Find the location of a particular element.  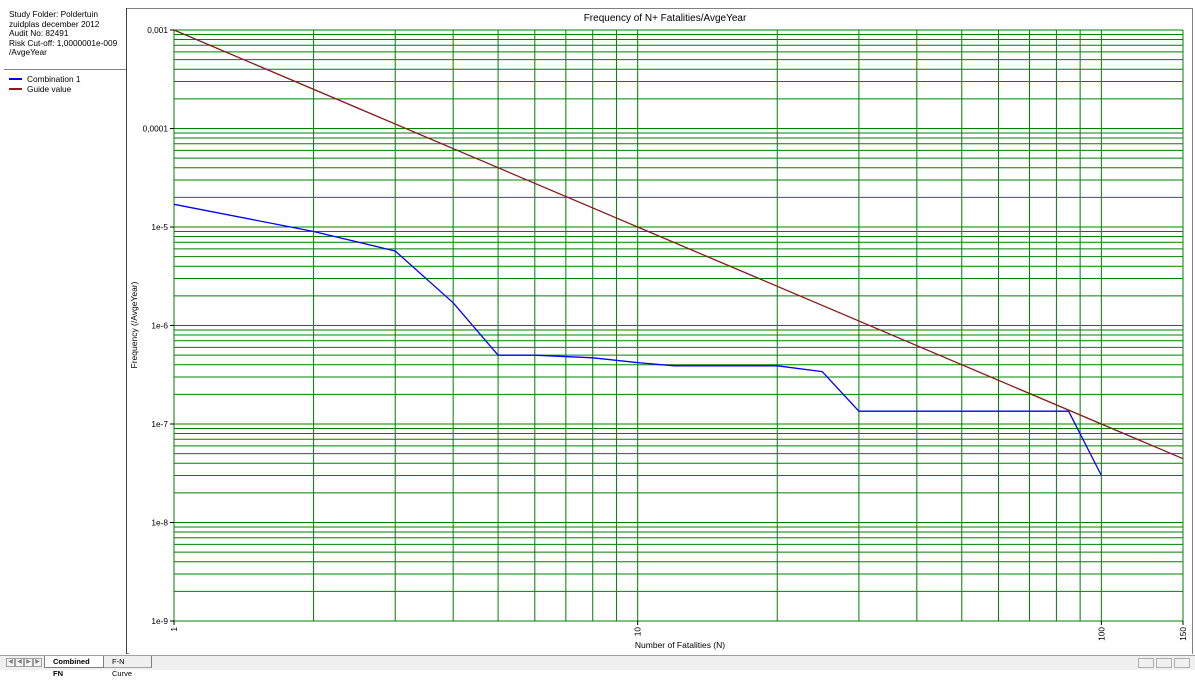

tab-combined-fn: Combined FN is located at coordinates (74, 667).